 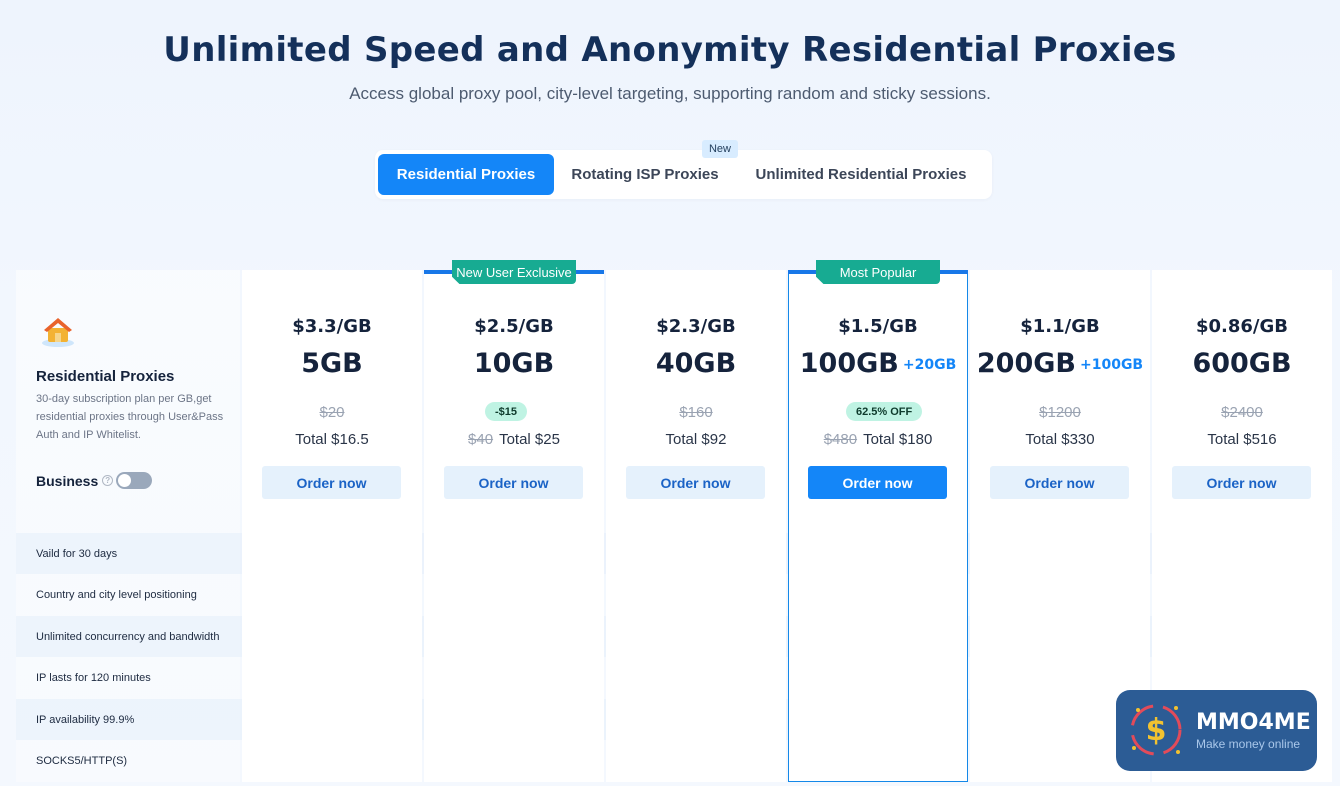 I want to click on price-per-gb: $3.3/GB, so click(x=332, y=326).